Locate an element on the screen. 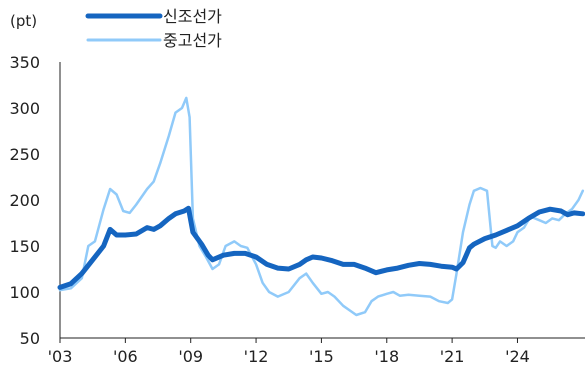  legend-label-newbuilding-price: 신조선가 is located at coordinates (192, 16).